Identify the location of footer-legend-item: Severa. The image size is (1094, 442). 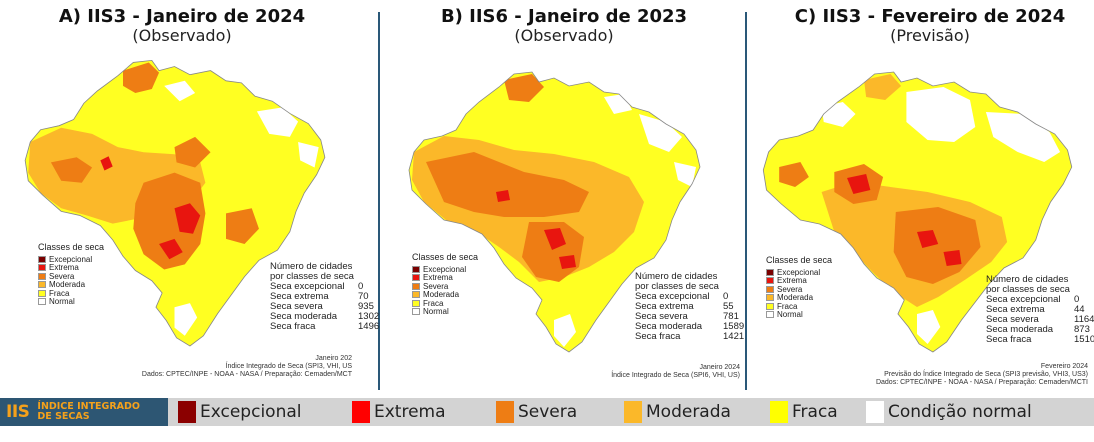
(536, 412).